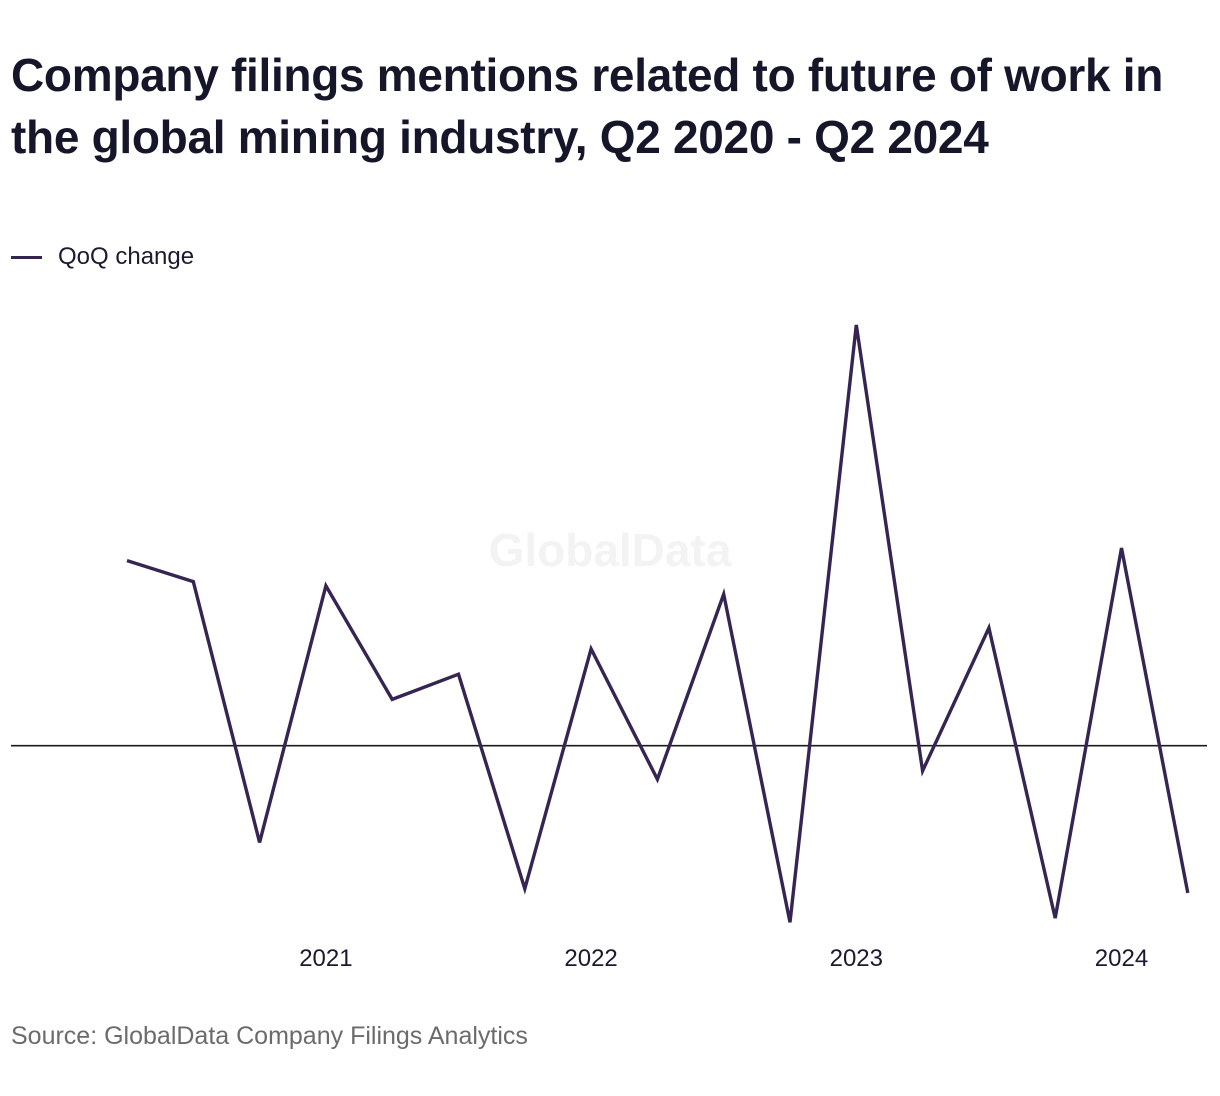  What do you see at coordinates (126, 256) in the screenshot?
I see `legend-label: QoQ change` at bounding box center [126, 256].